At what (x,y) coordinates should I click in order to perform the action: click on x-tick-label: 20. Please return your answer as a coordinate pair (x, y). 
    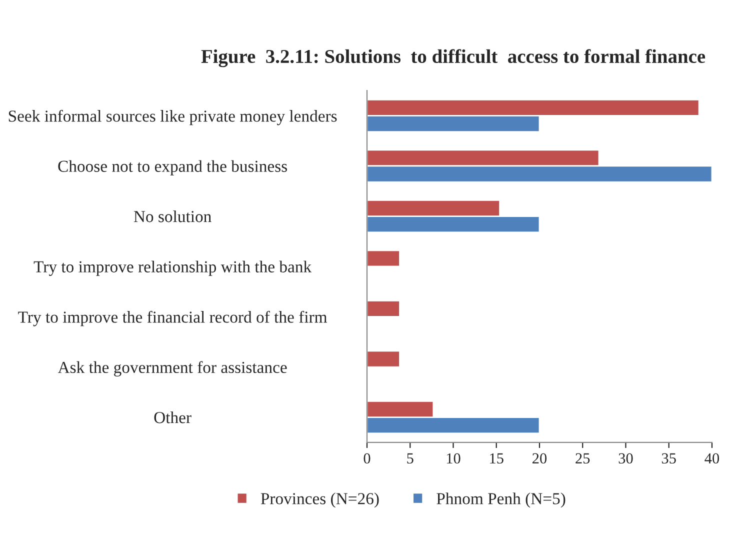
    Looking at the image, I should click on (539, 458).